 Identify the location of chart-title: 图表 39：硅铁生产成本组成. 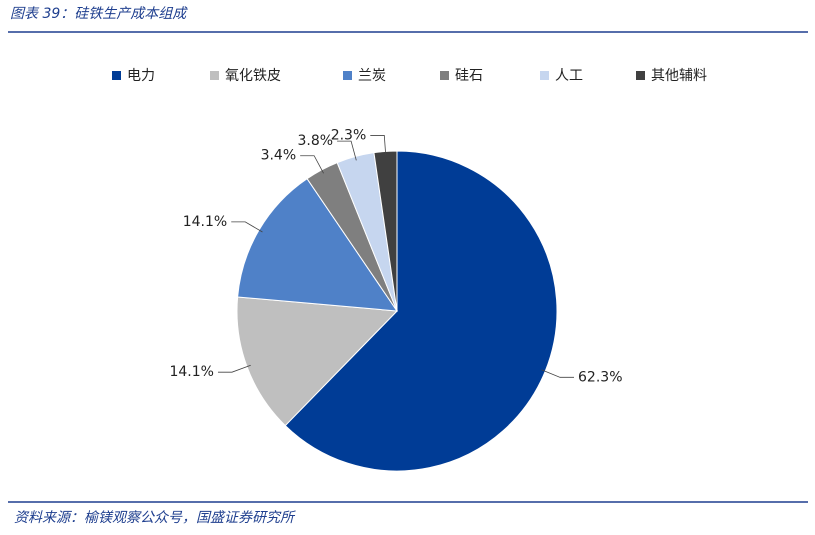
(99, 14).